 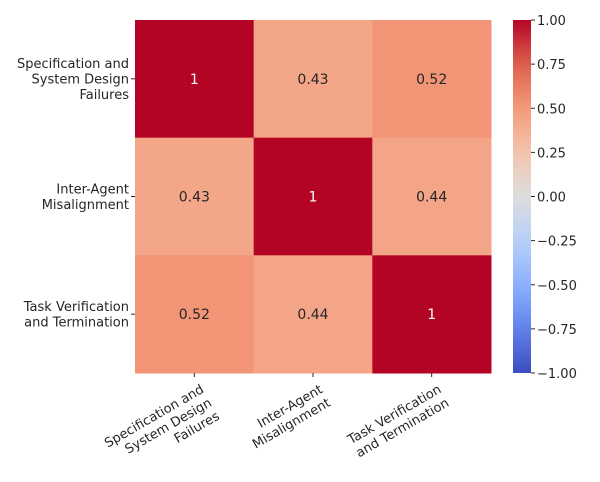 What do you see at coordinates (81, 79) in the screenshot?
I see `row-label: System Design` at bounding box center [81, 79].